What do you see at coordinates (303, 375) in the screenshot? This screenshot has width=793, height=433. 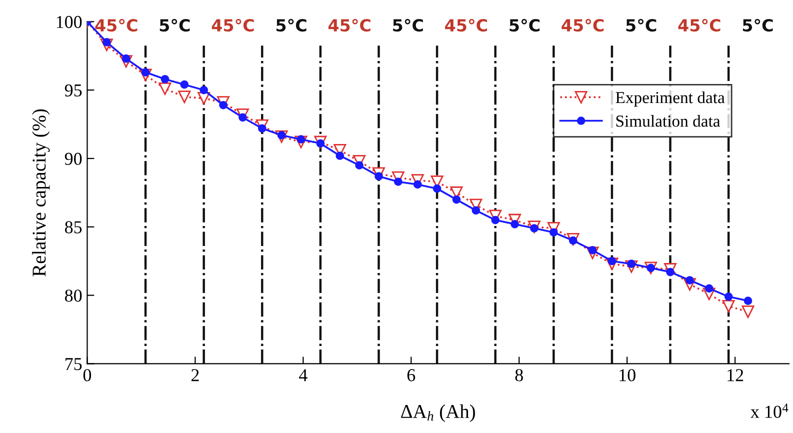 I see `x-tick-label: 4` at bounding box center [303, 375].